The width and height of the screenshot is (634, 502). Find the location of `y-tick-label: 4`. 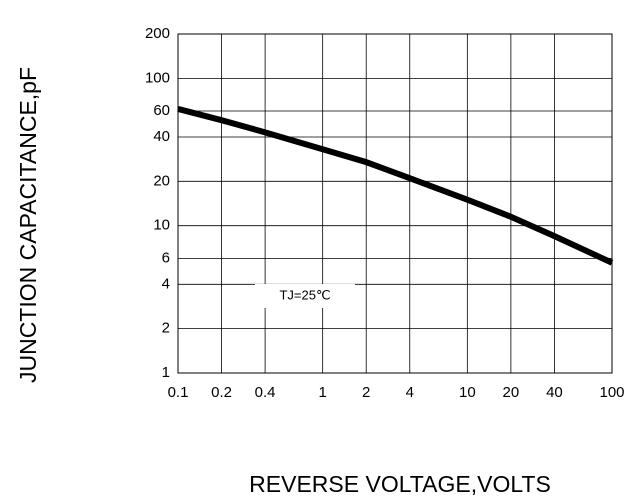

y-tick-label: 4 is located at coordinates (166, 283).